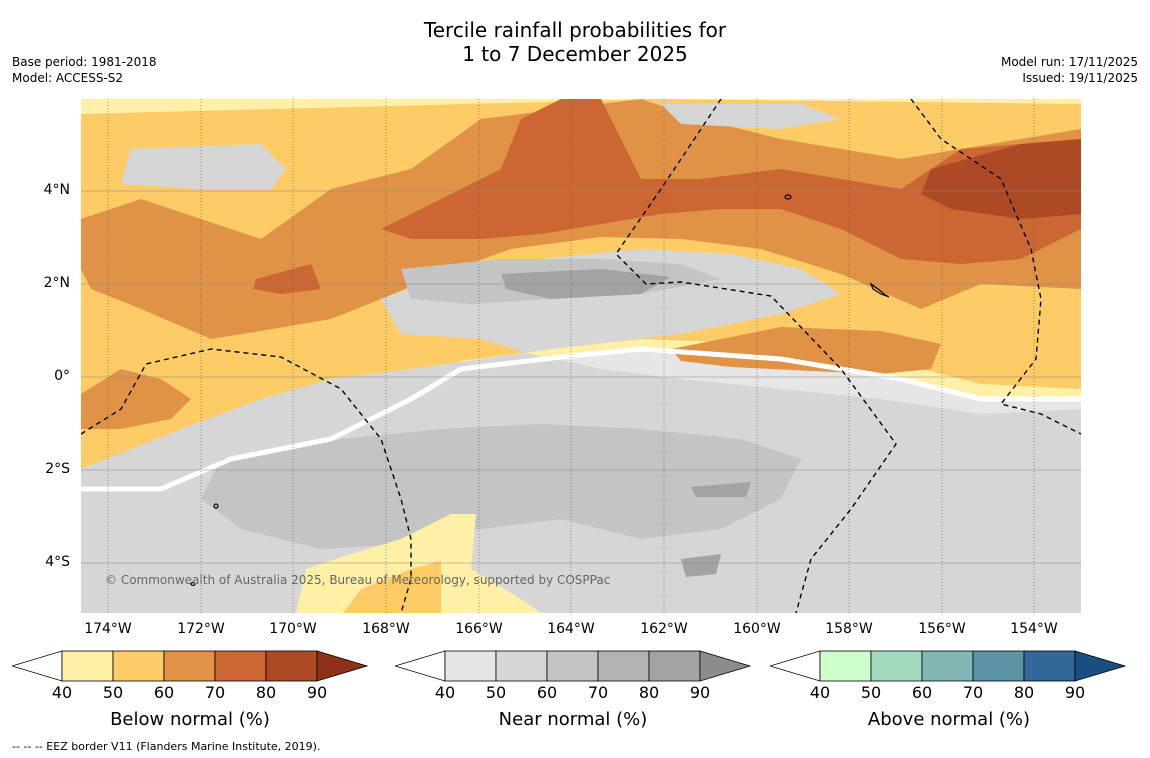 The height and width of the screenshot is (758, 1150). I want to click on lon-label-166w: 166°W, so click(479, 629).